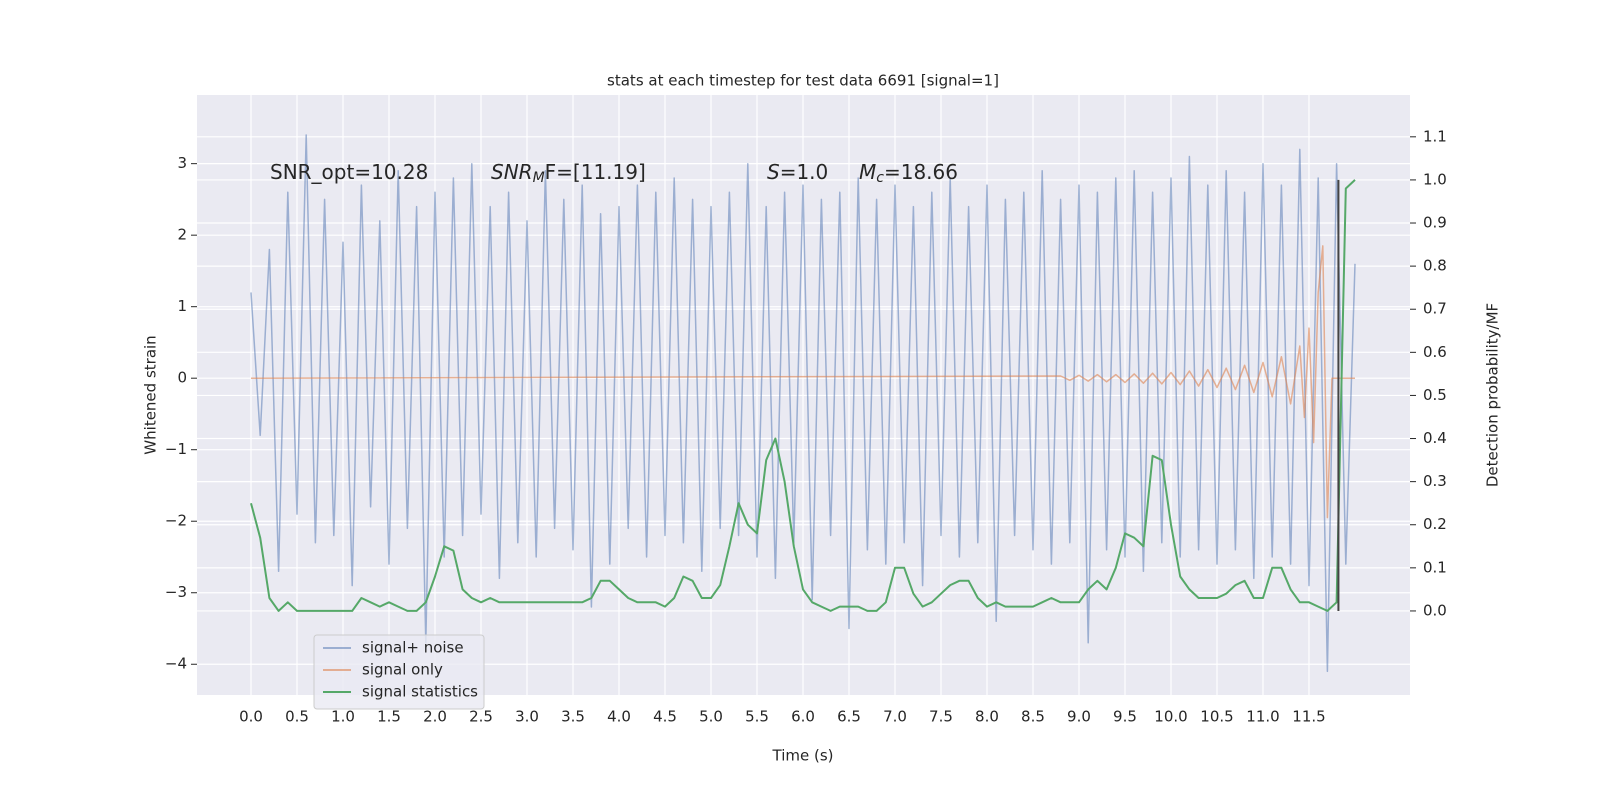 The width and height of the screenshot is (1600, 804). Describe the element at coordinates (1435, 352) in the screenshot. I see `y2-tick-label: 0.6` at that location.